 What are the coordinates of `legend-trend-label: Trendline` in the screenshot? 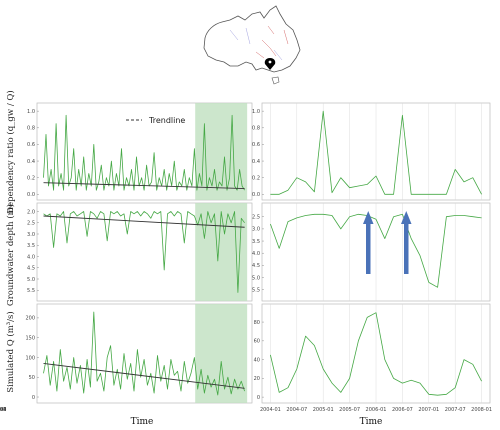 It's located at (166, 120).